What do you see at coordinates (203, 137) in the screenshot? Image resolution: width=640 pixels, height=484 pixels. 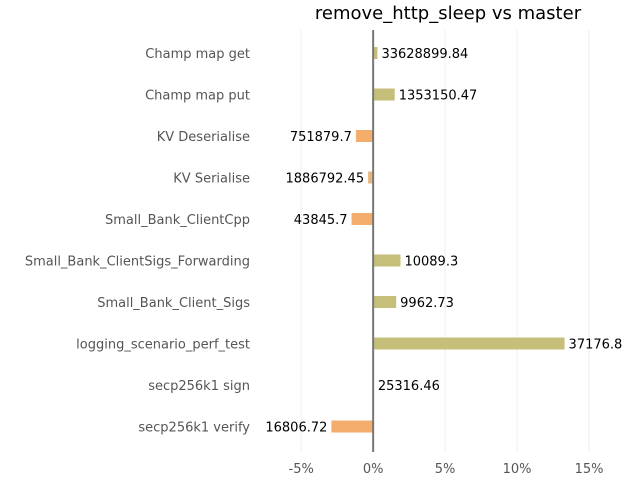 I see `category-label: KV Deserialise` at bounding box center [203, 137].